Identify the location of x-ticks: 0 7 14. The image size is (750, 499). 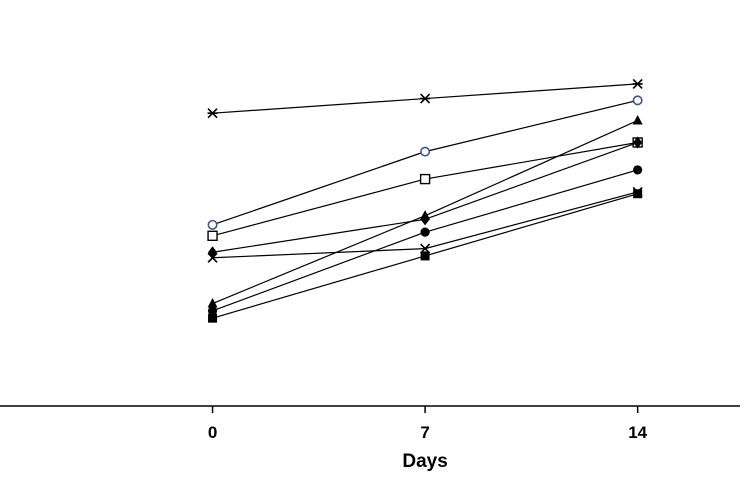
(428, 424).